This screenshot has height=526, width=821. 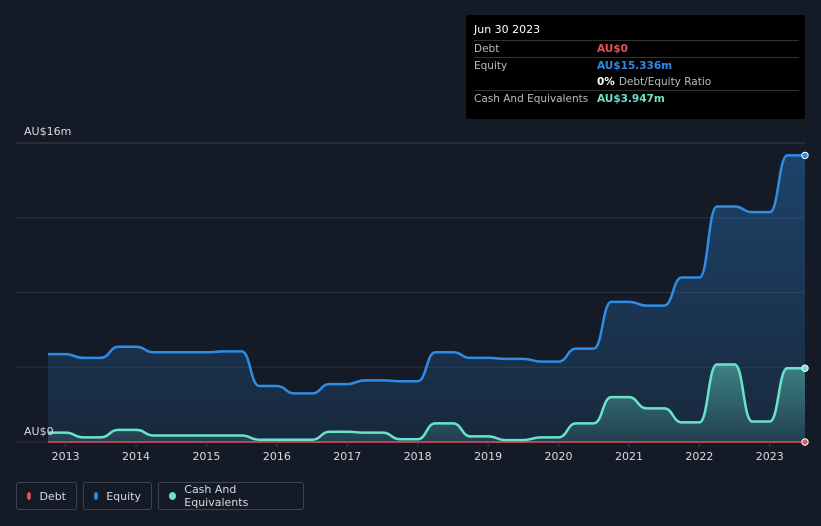 What do you see at coordinates (805, 368) in the screenshot?
I see `cash-end-marker` at bounding box center [805, 368].